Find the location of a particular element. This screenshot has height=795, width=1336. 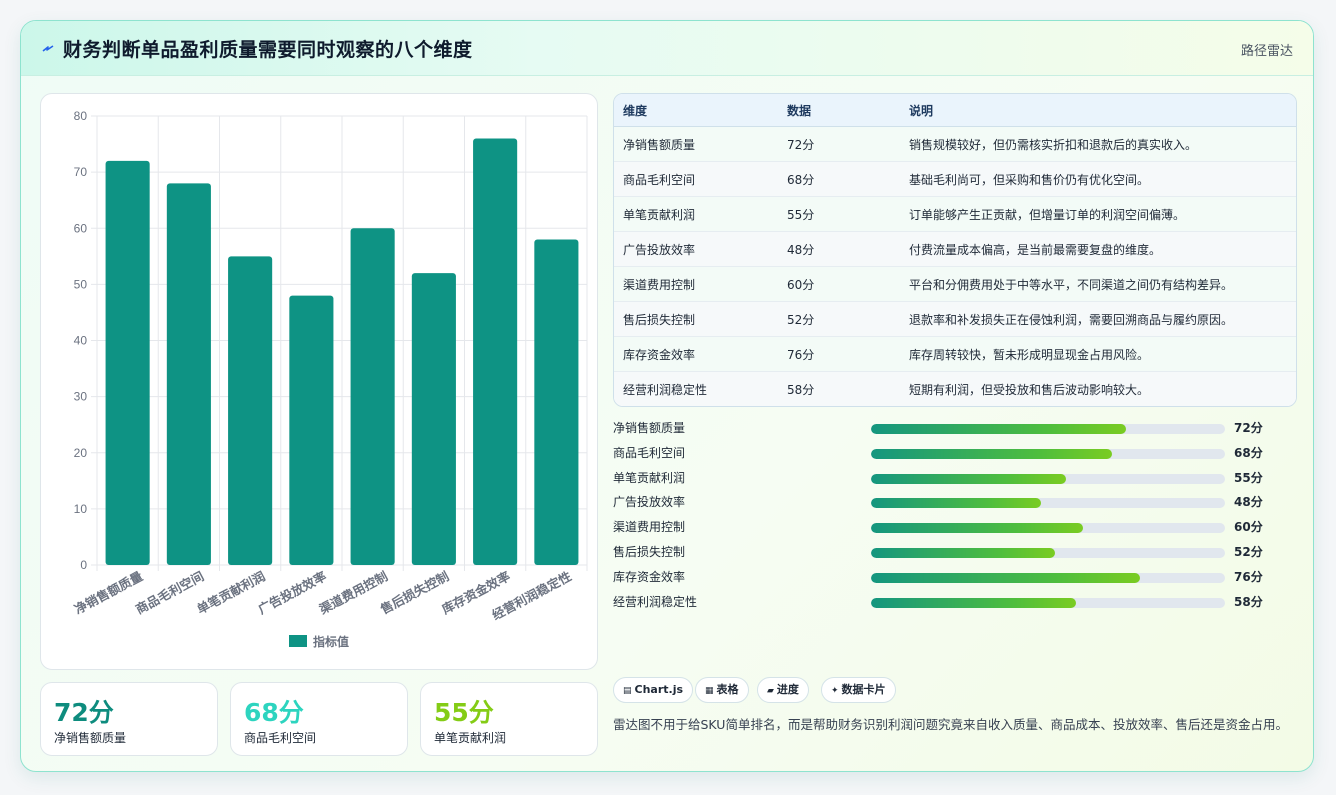

table-row: 净销售额质量 72分 销售规模较好，但仍需核实折扣和退款后的真实收入。 is located at coordinates (955, 144).